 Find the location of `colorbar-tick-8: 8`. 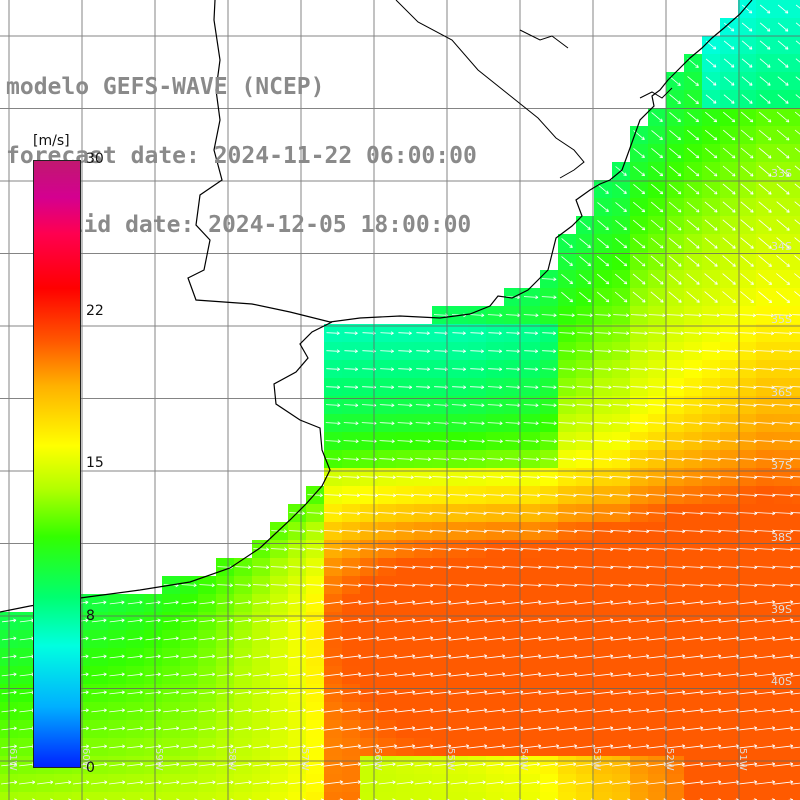

colorbar-tick-8: 8 is located at coordinates (90, 616).